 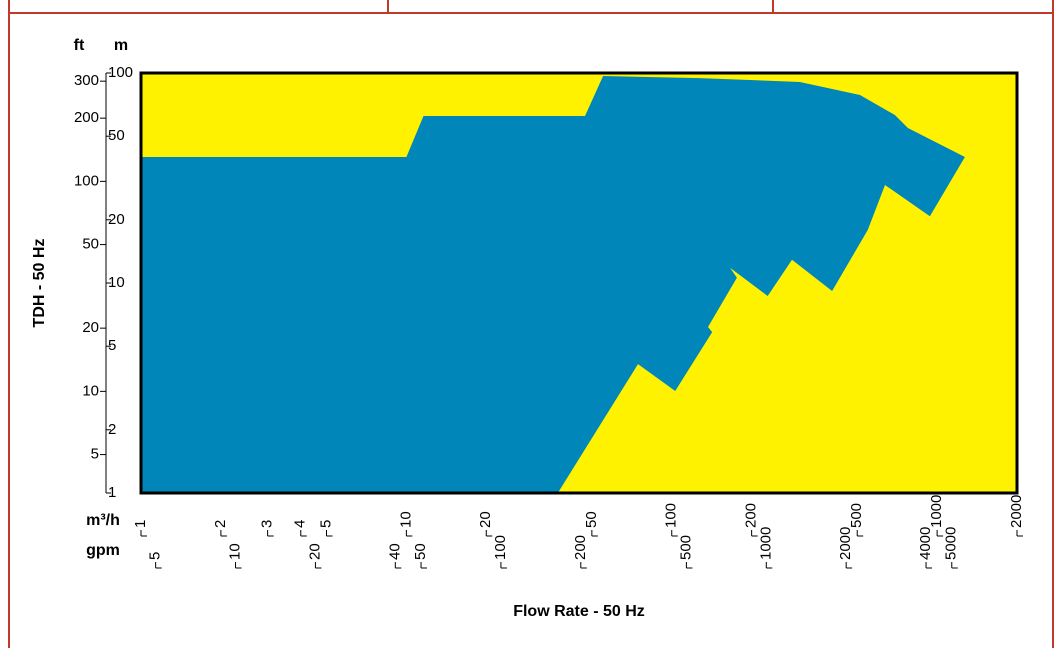 I want to click on y2-tick-label: 50, so click(x=90, y=244).